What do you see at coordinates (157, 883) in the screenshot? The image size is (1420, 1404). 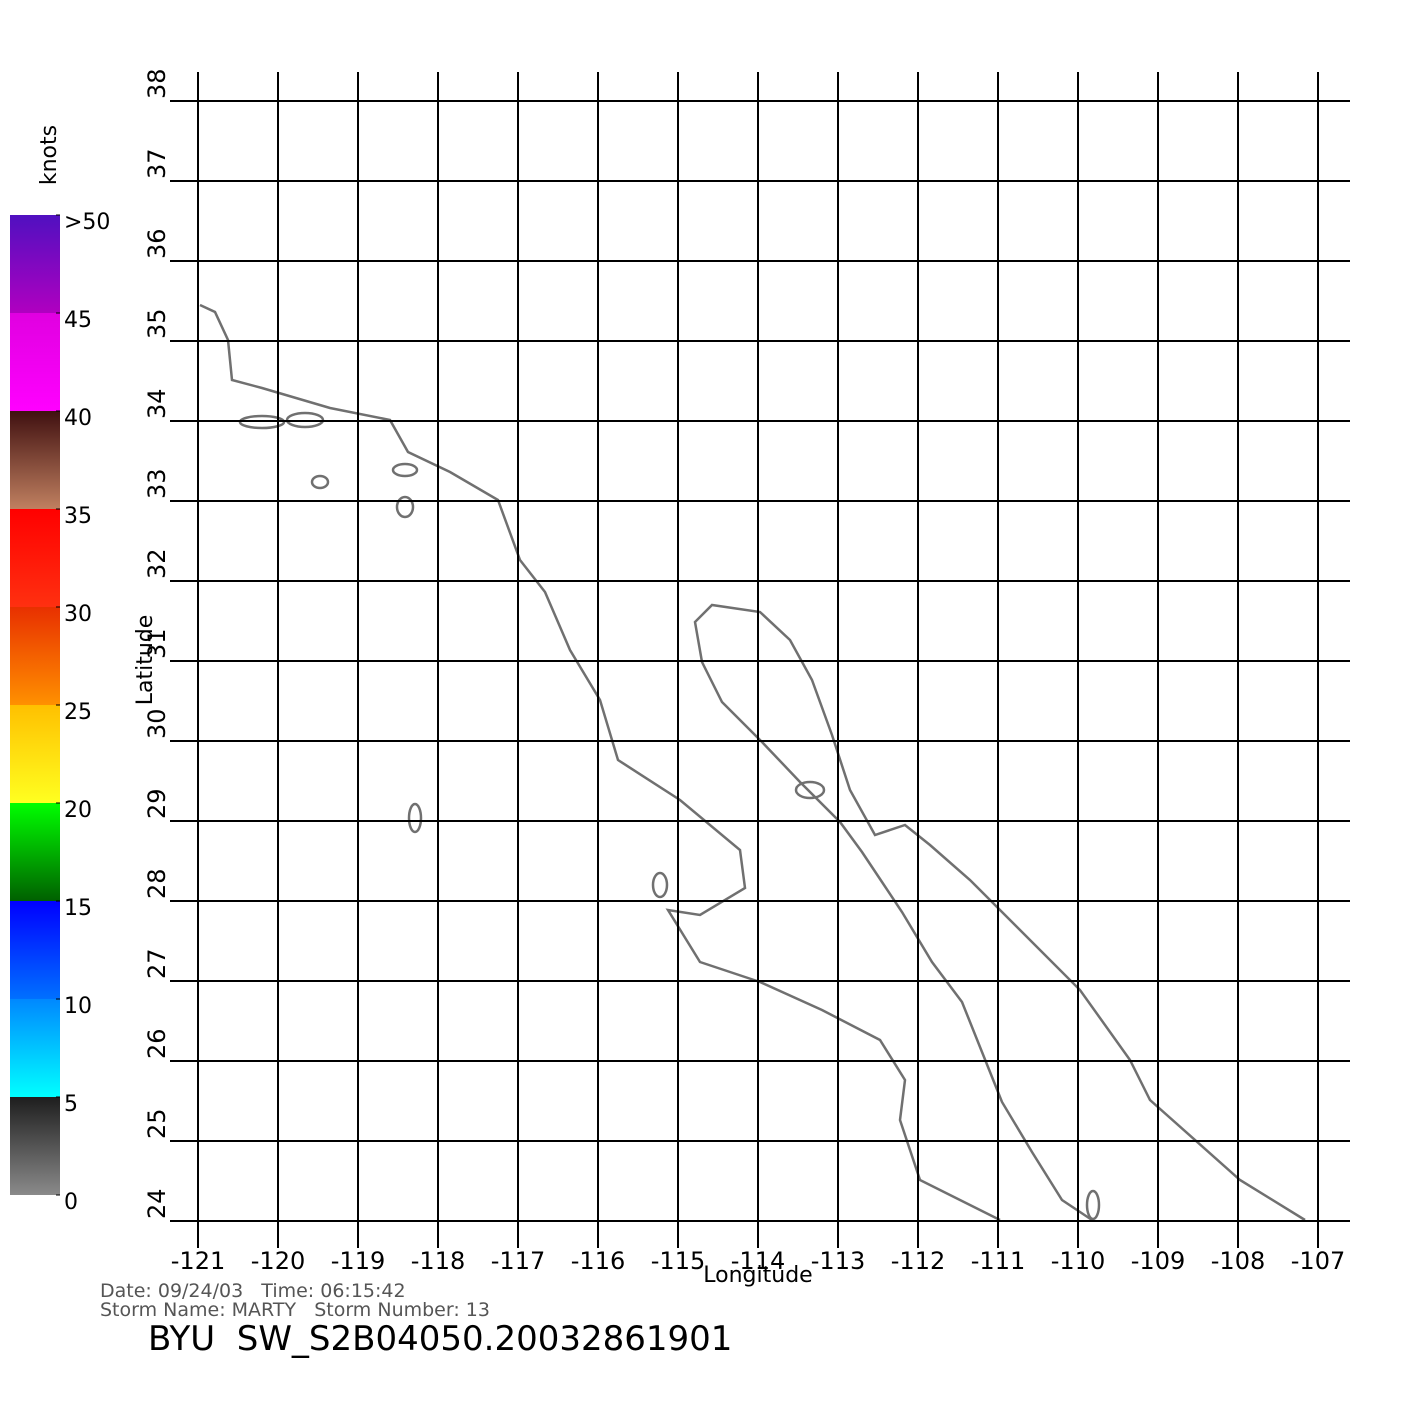 I see `y-tick-label: 28` at bounding box center [157, 883].